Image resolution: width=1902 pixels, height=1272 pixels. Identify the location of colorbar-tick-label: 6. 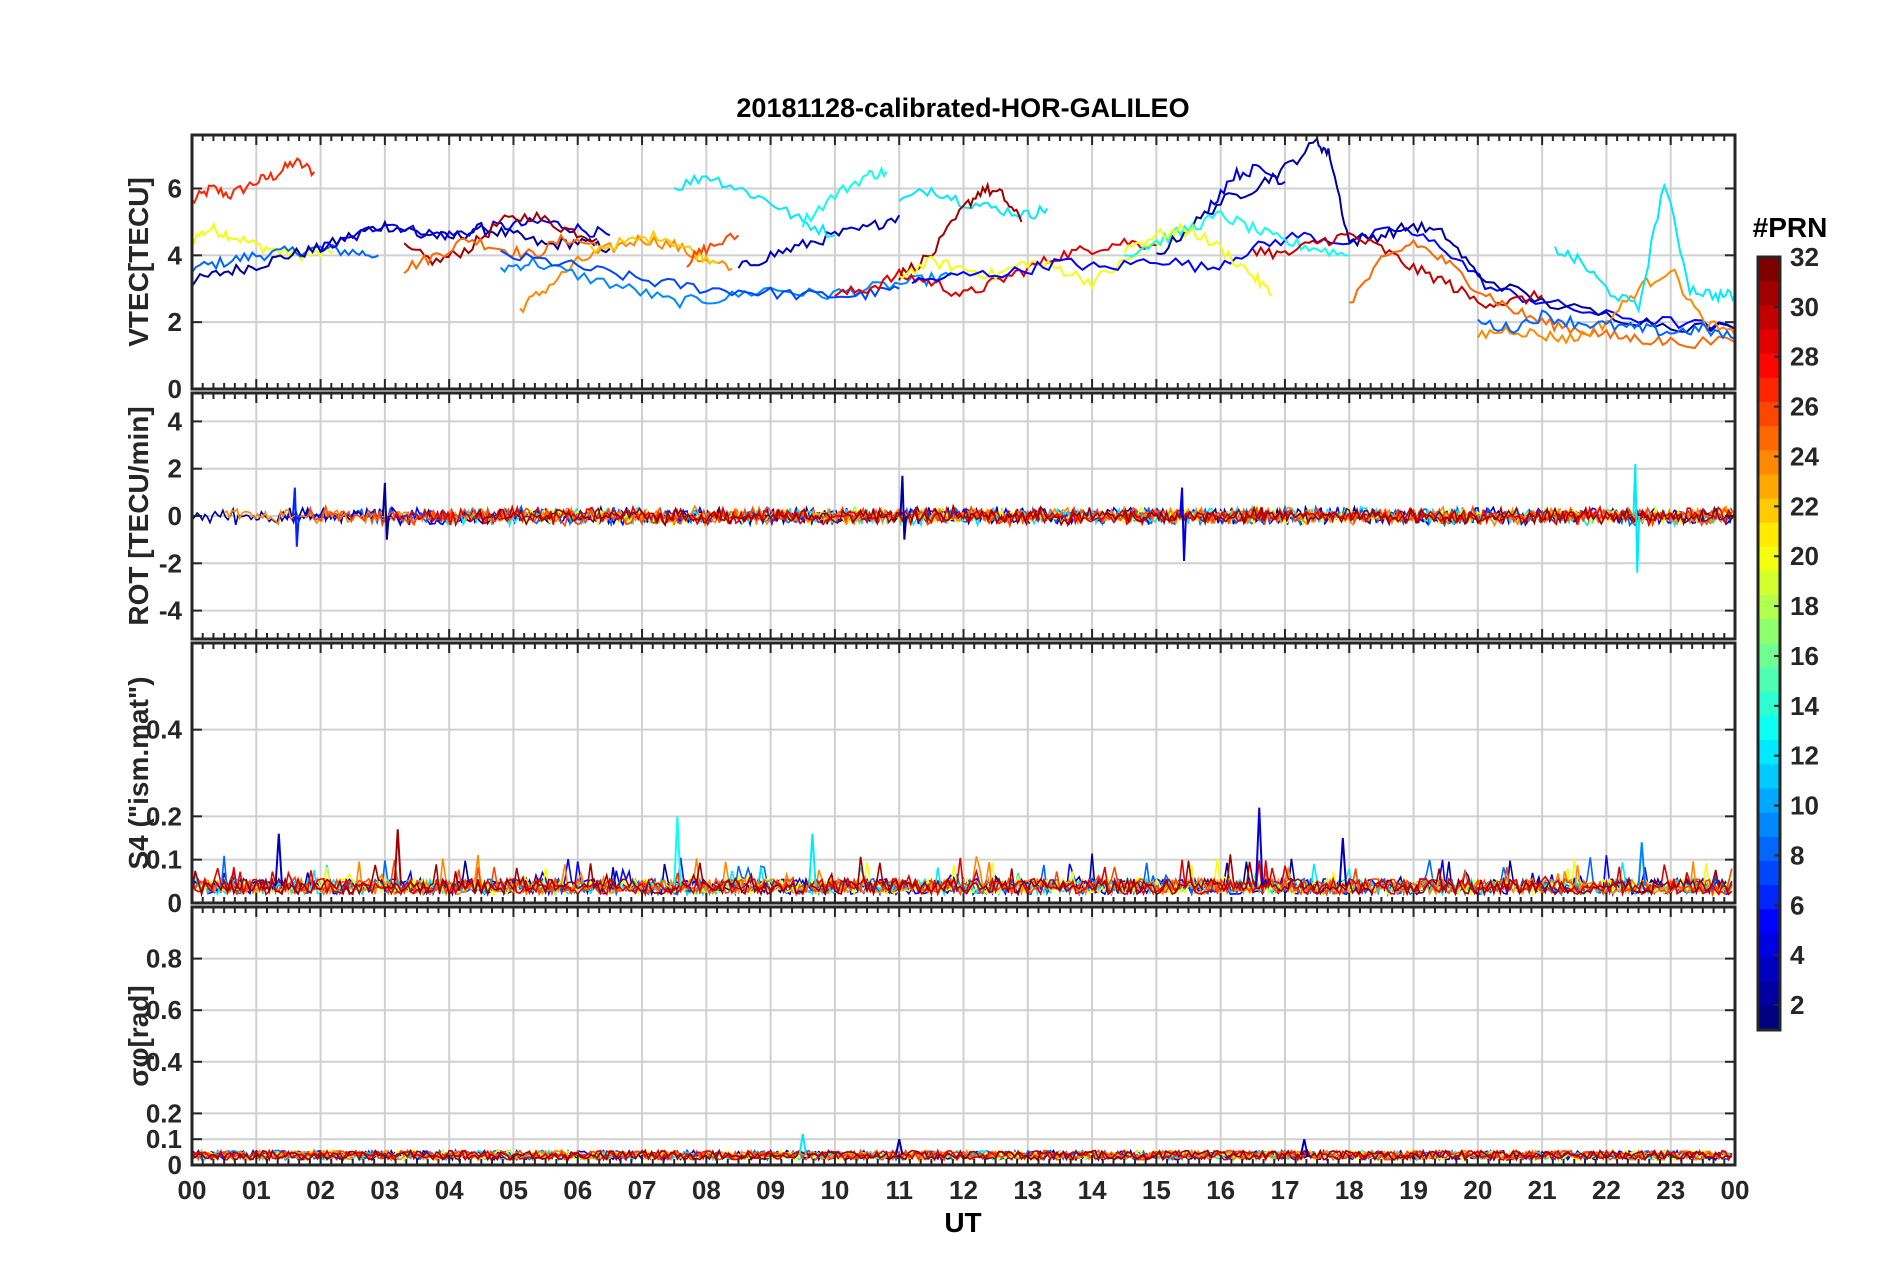
(1797, 905).